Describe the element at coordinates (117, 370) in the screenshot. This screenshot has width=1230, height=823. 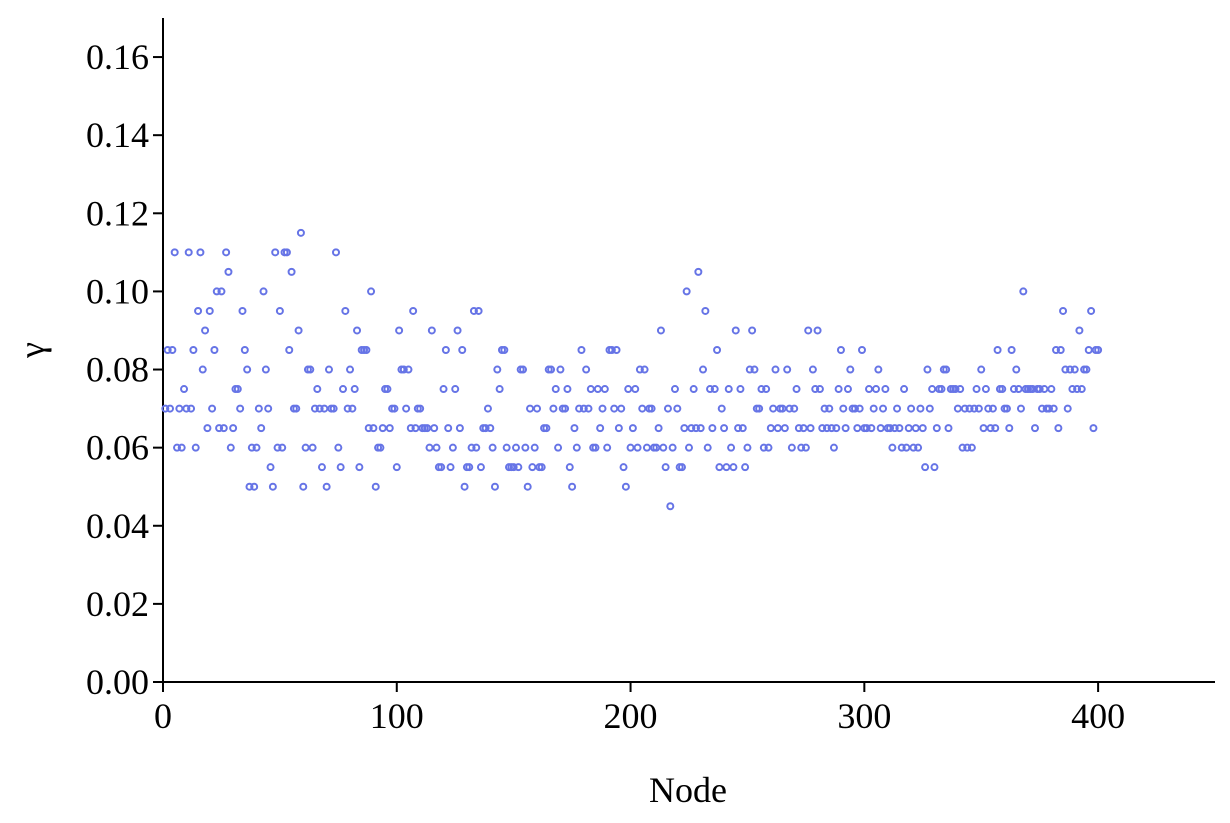
I see `y-tick-label: 0.08` at that location.